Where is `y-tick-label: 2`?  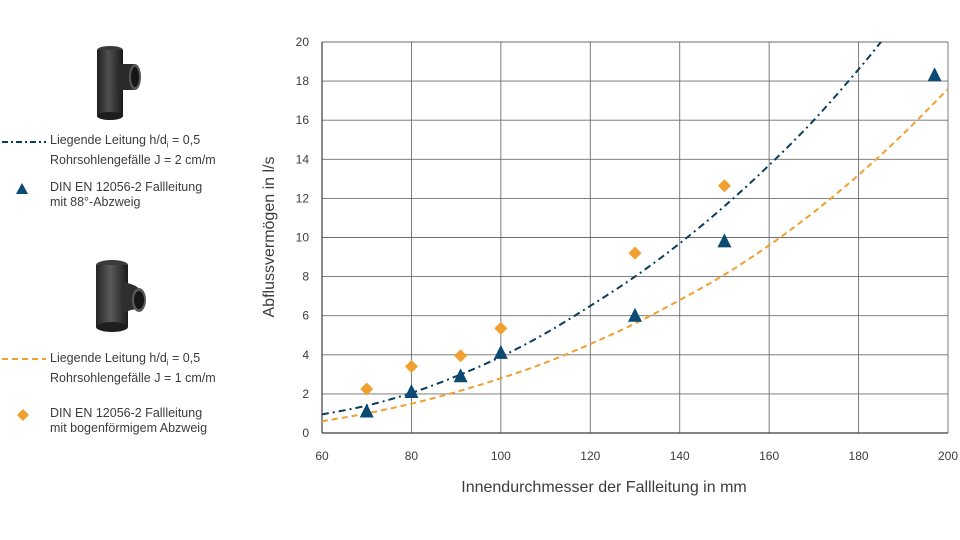
y-tick-label: 2 is located at coordinates (305, 394).